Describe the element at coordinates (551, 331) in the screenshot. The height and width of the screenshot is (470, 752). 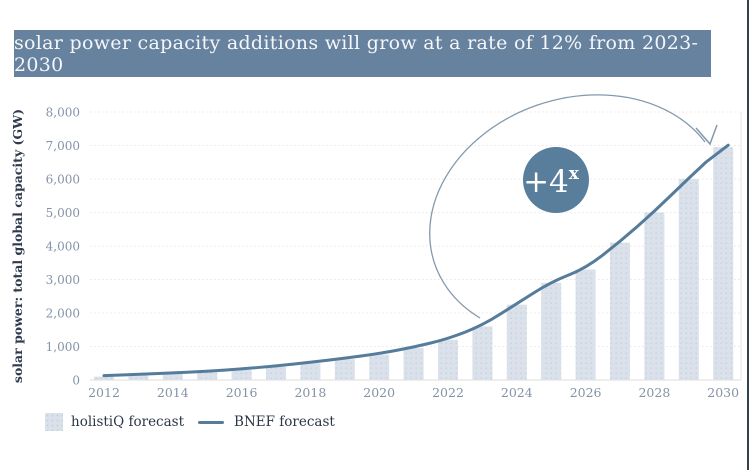
I see `bar-2025` at that location.